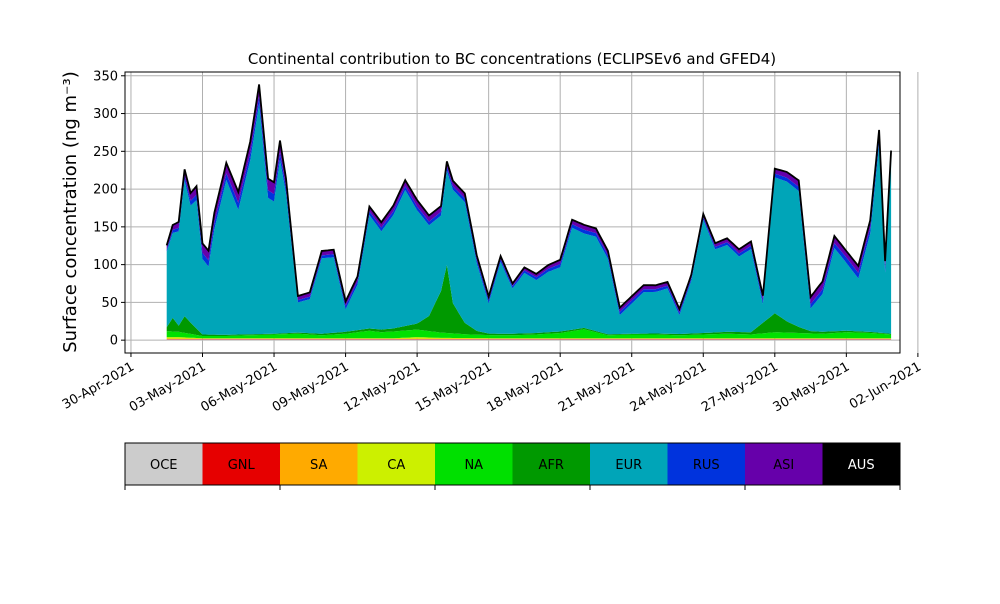 The image size is (1000, 604). I want to click on x-tick-label: 12-May-2021, so click(382, 387).